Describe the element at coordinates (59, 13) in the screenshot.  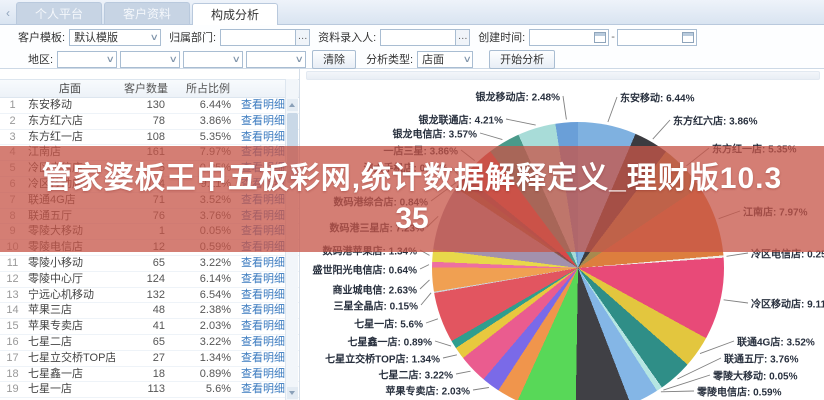
I see `tab-personal-platform: 个人平台` at that location.